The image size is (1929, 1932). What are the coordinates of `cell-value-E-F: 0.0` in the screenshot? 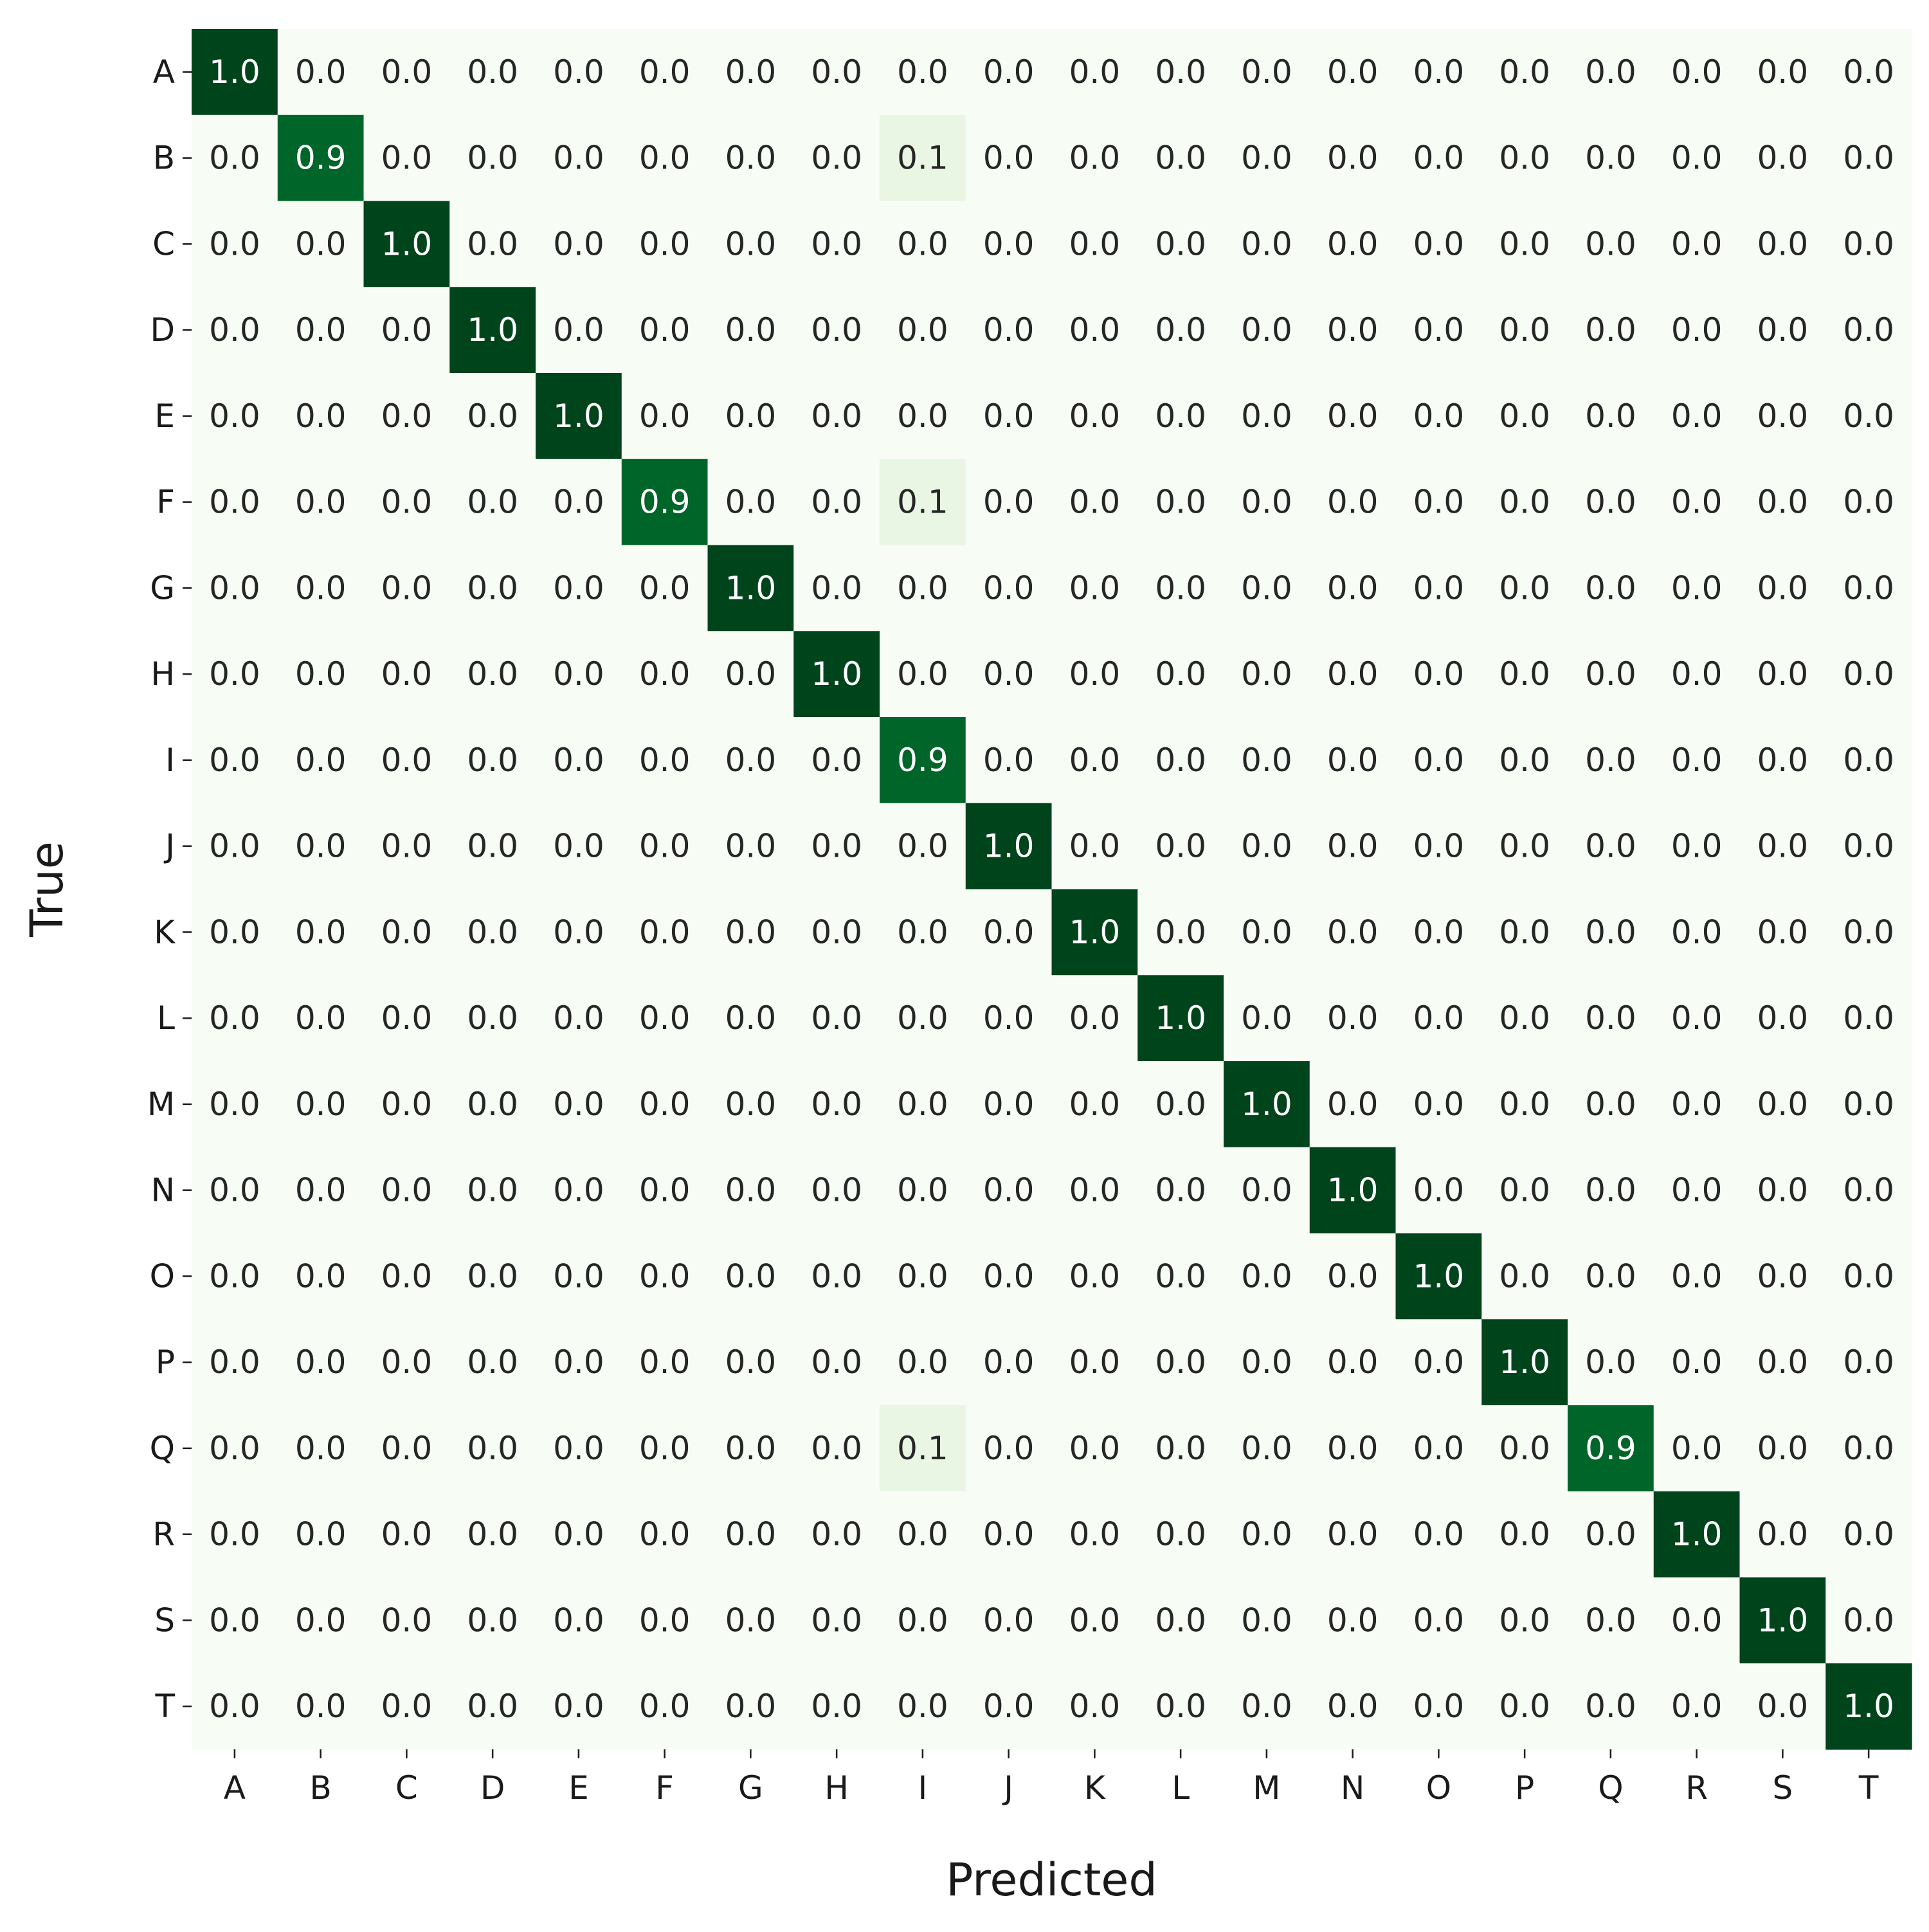 It's located at (665, 416).